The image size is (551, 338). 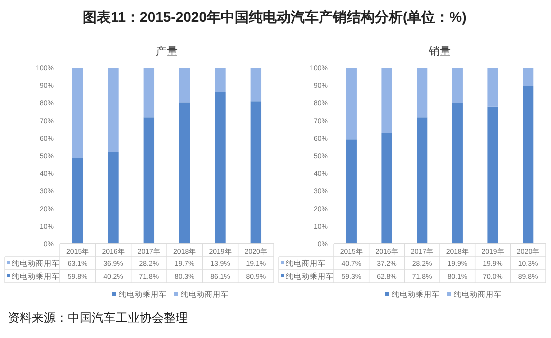 What do you see at coordinates (275, 17) in the screenshot?
I see `text: 图表11：2015-2020年中国纯电动汽车产销结构分析(单位：%)` at bounding box center [275, 17].